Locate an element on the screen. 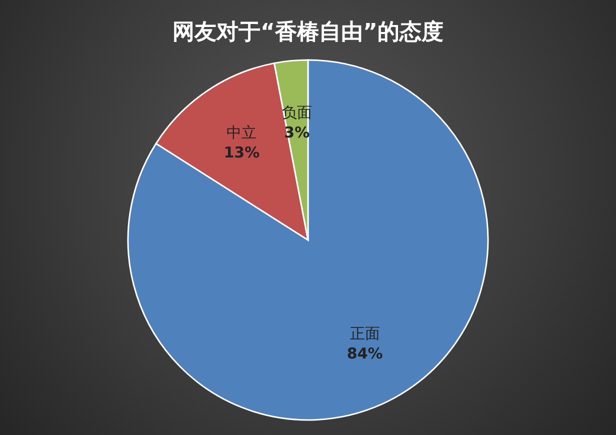  slice-label: 正面 is located at coordinates (365, 333).